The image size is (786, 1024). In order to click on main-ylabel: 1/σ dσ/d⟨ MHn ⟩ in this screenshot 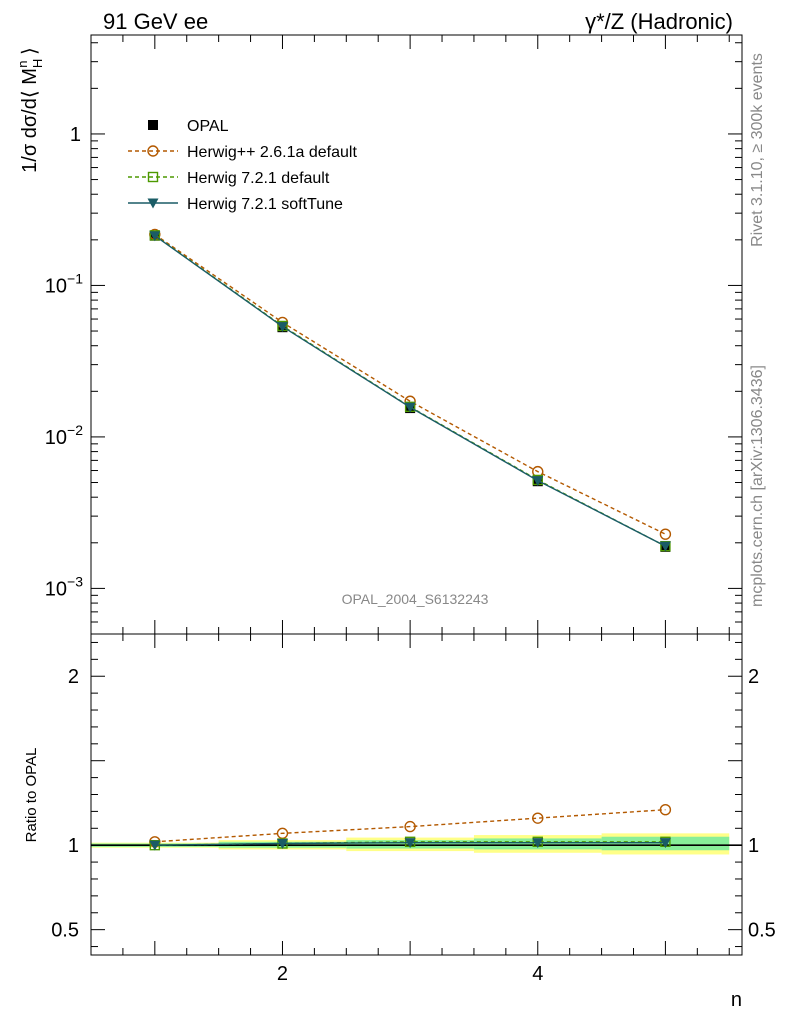, I will do `click(30, 110)`.